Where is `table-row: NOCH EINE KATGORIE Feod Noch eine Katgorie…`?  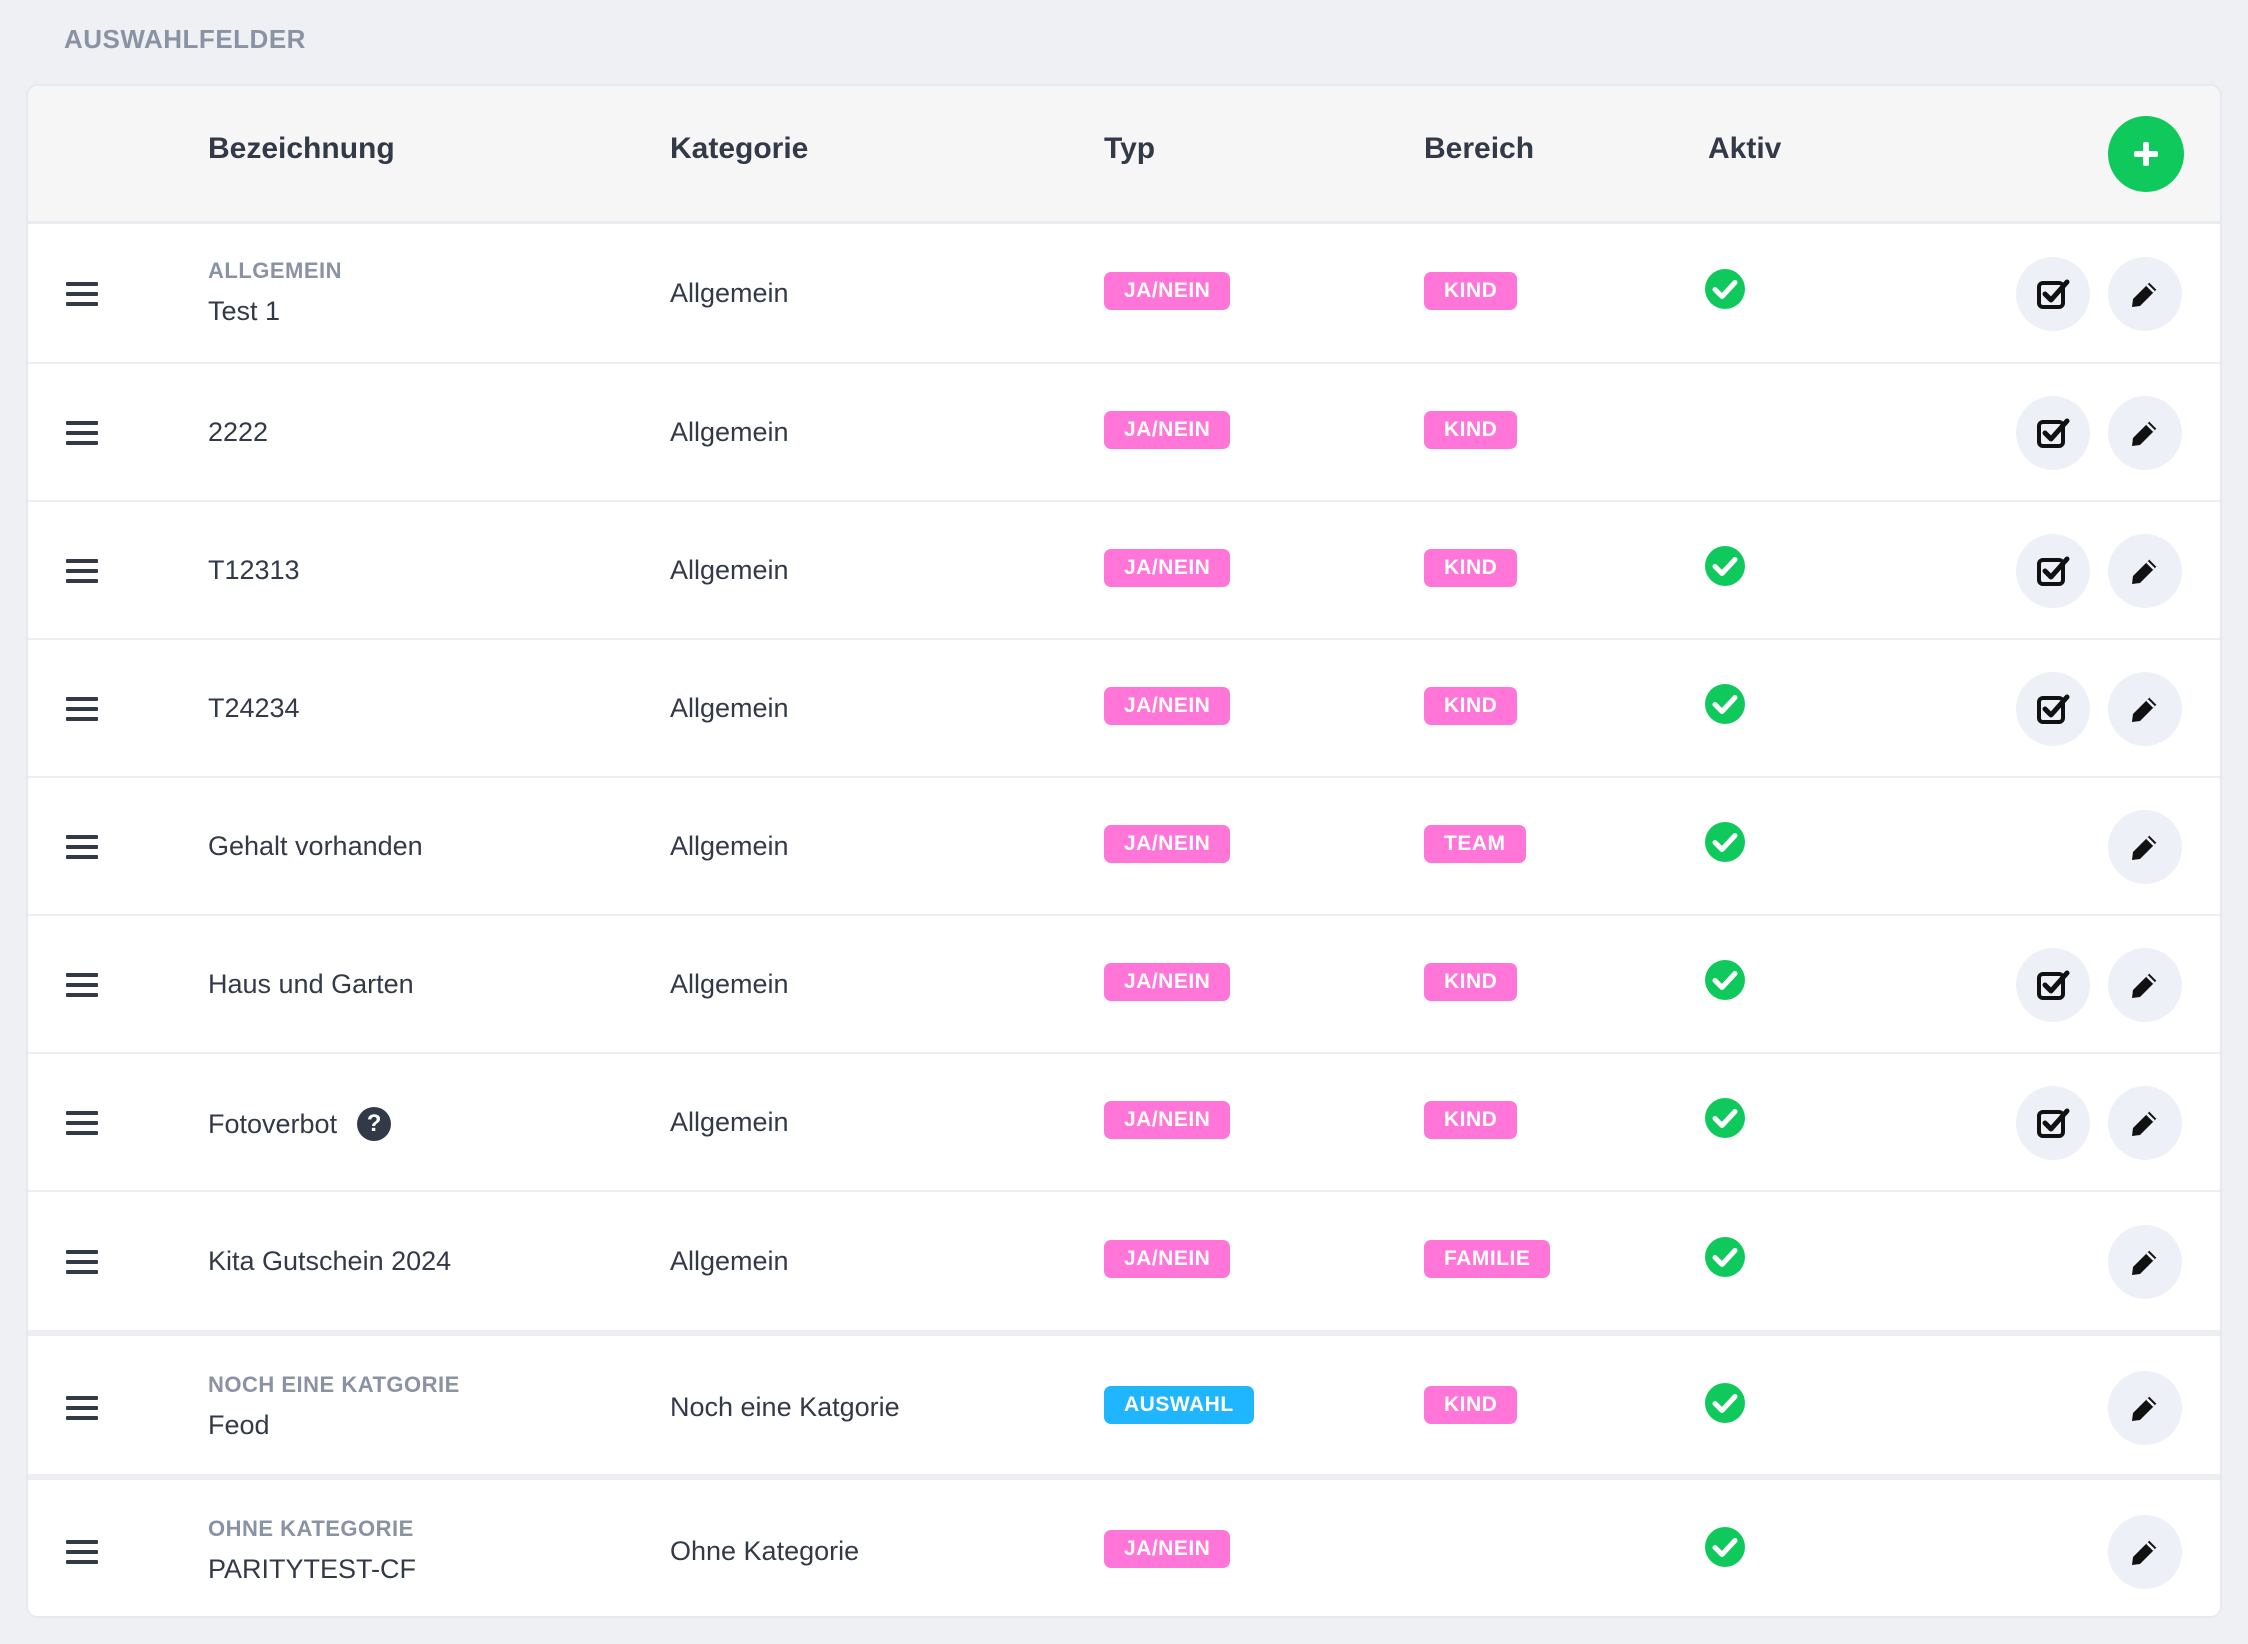 table-row: NOCH EINE KATGORIE Feod Noch eine Katgorie… is located at coordinates (1124, 1404).